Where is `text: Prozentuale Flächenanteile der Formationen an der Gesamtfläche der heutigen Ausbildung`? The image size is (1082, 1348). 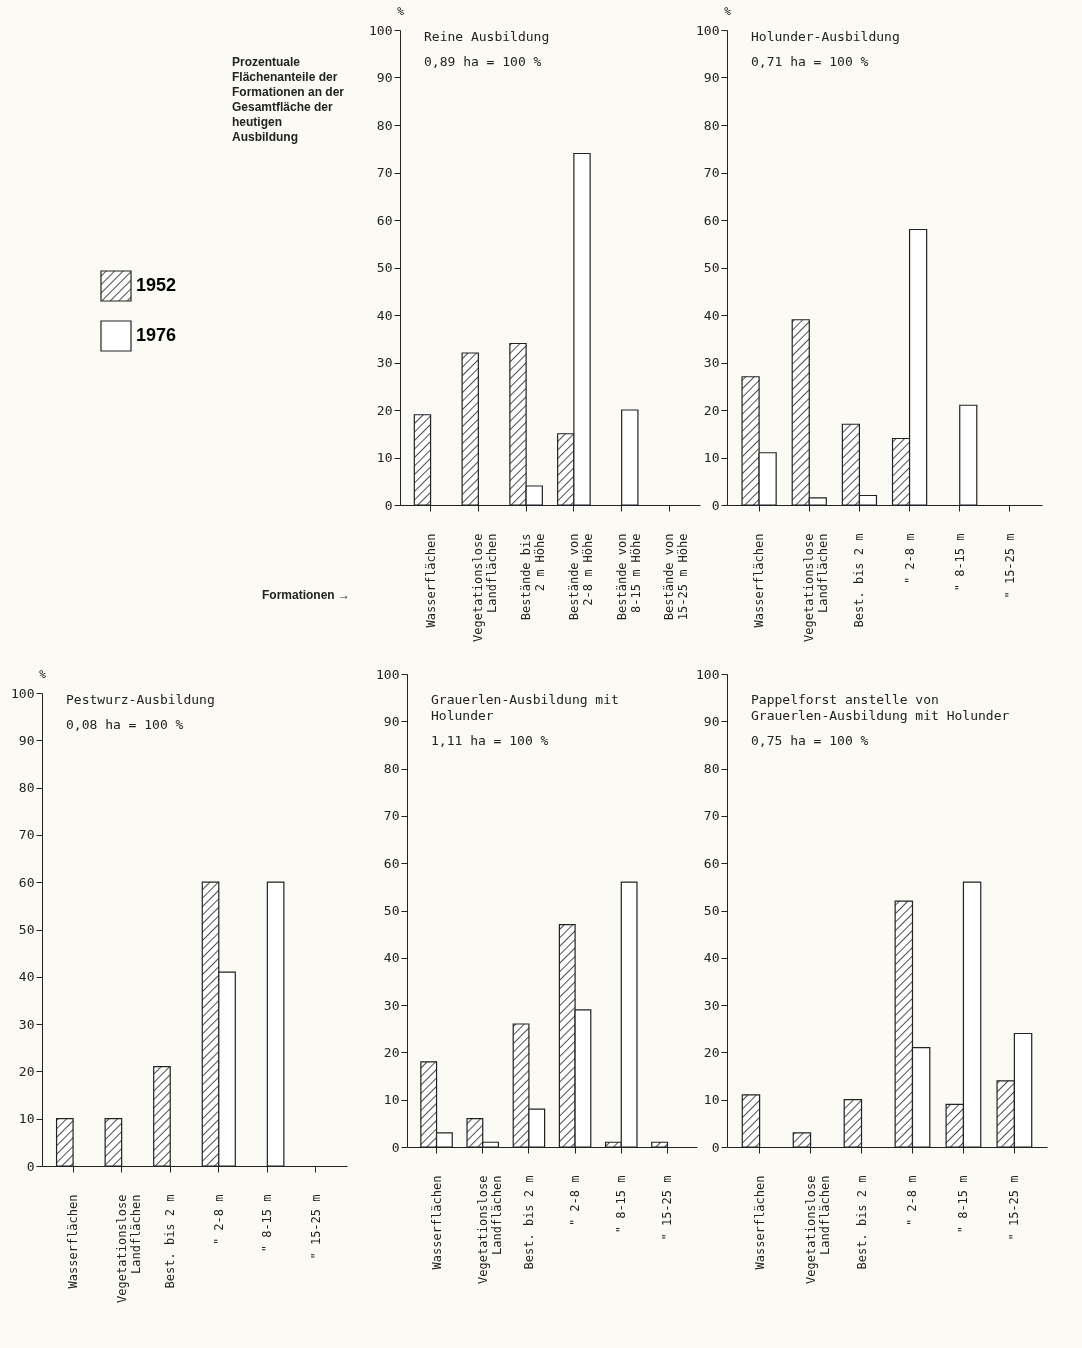
text: Prozentuale Flächenanteile der Formationen an der Gesamtfläche der heutigen Ausbildung is located at coordinates (288, 100).